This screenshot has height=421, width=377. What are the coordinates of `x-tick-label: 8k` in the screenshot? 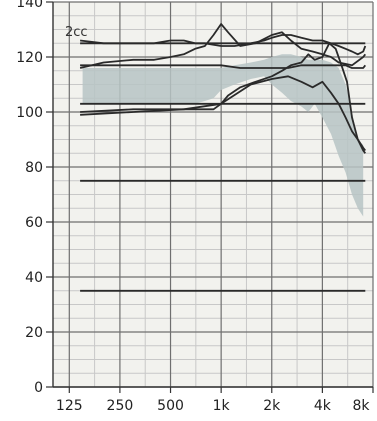 It's located at (361, 406).